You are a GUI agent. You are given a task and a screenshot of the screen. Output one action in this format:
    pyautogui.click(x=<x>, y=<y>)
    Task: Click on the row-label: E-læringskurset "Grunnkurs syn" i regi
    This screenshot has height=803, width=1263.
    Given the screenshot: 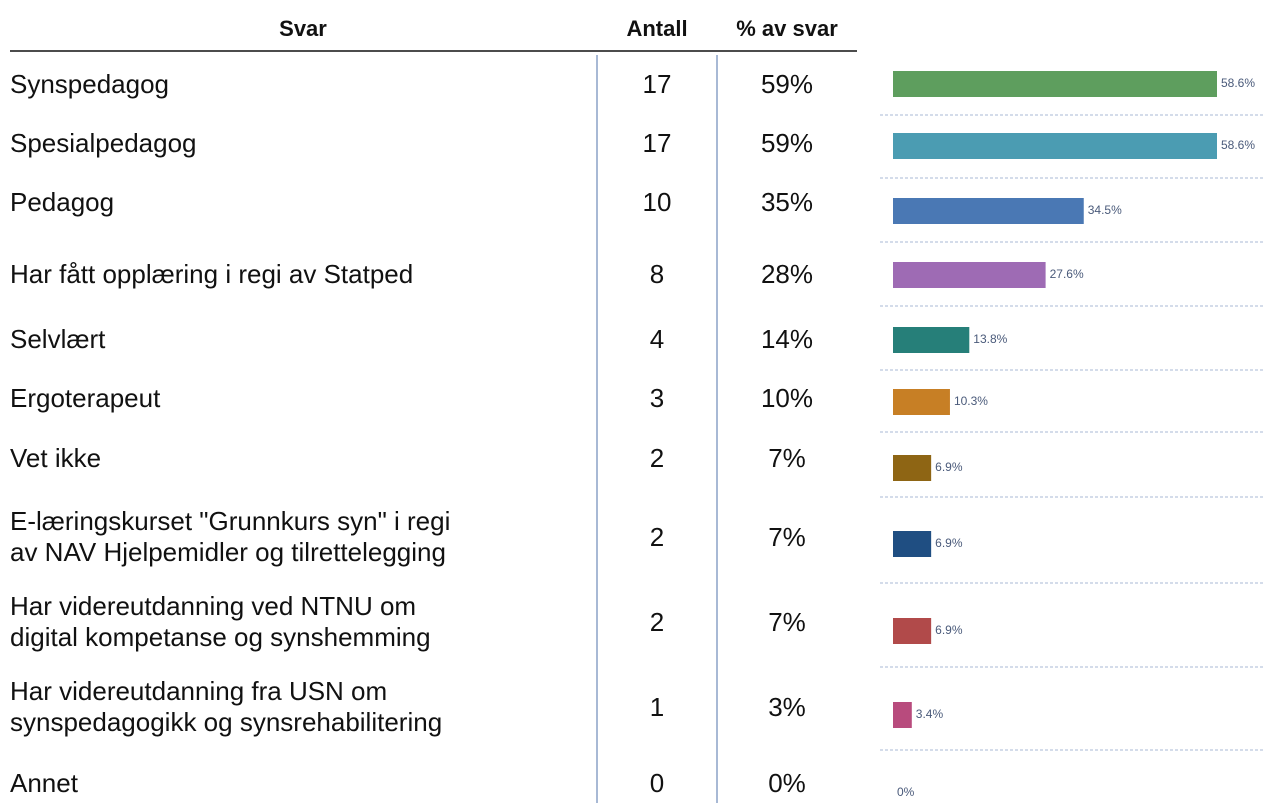 What is the action you would take?
    pyautogui.click(x=230, y=521)
    